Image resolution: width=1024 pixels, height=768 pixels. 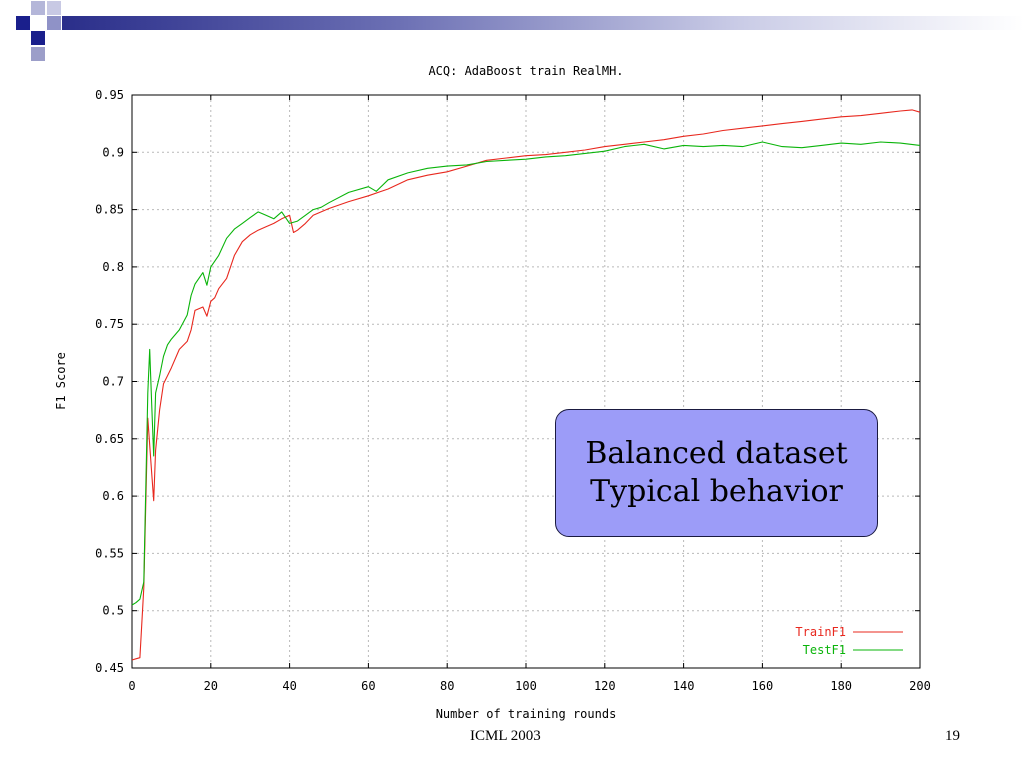 I want to click on y-tick-label: 0.45, so click(x=109, y=668).